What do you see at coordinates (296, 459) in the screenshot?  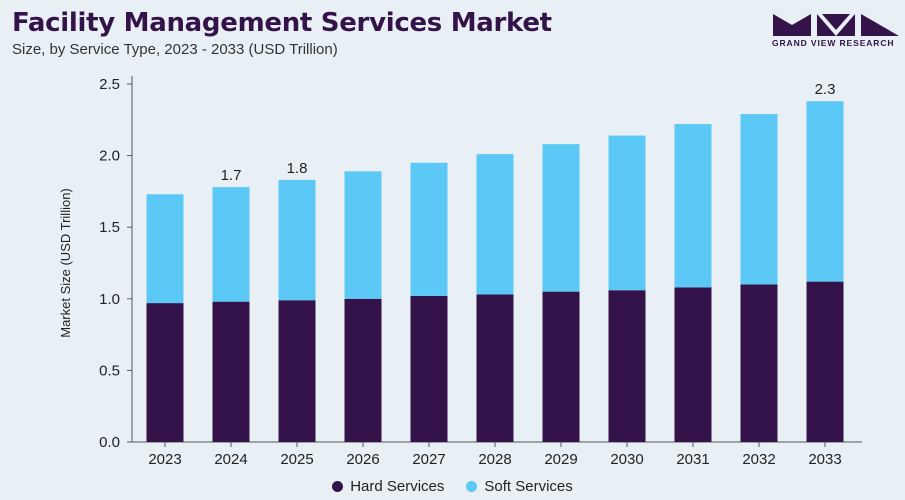 I see `x-tick-label-2025: 2025` at bounding box center [296, 459].